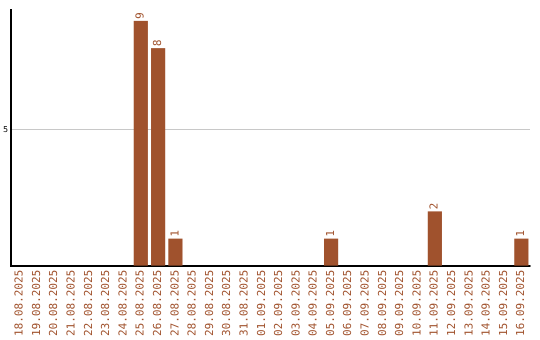 This screenshot has width=540, height=340. I want to click on x-tick-label: 11.09.2025, so click(434, 303).